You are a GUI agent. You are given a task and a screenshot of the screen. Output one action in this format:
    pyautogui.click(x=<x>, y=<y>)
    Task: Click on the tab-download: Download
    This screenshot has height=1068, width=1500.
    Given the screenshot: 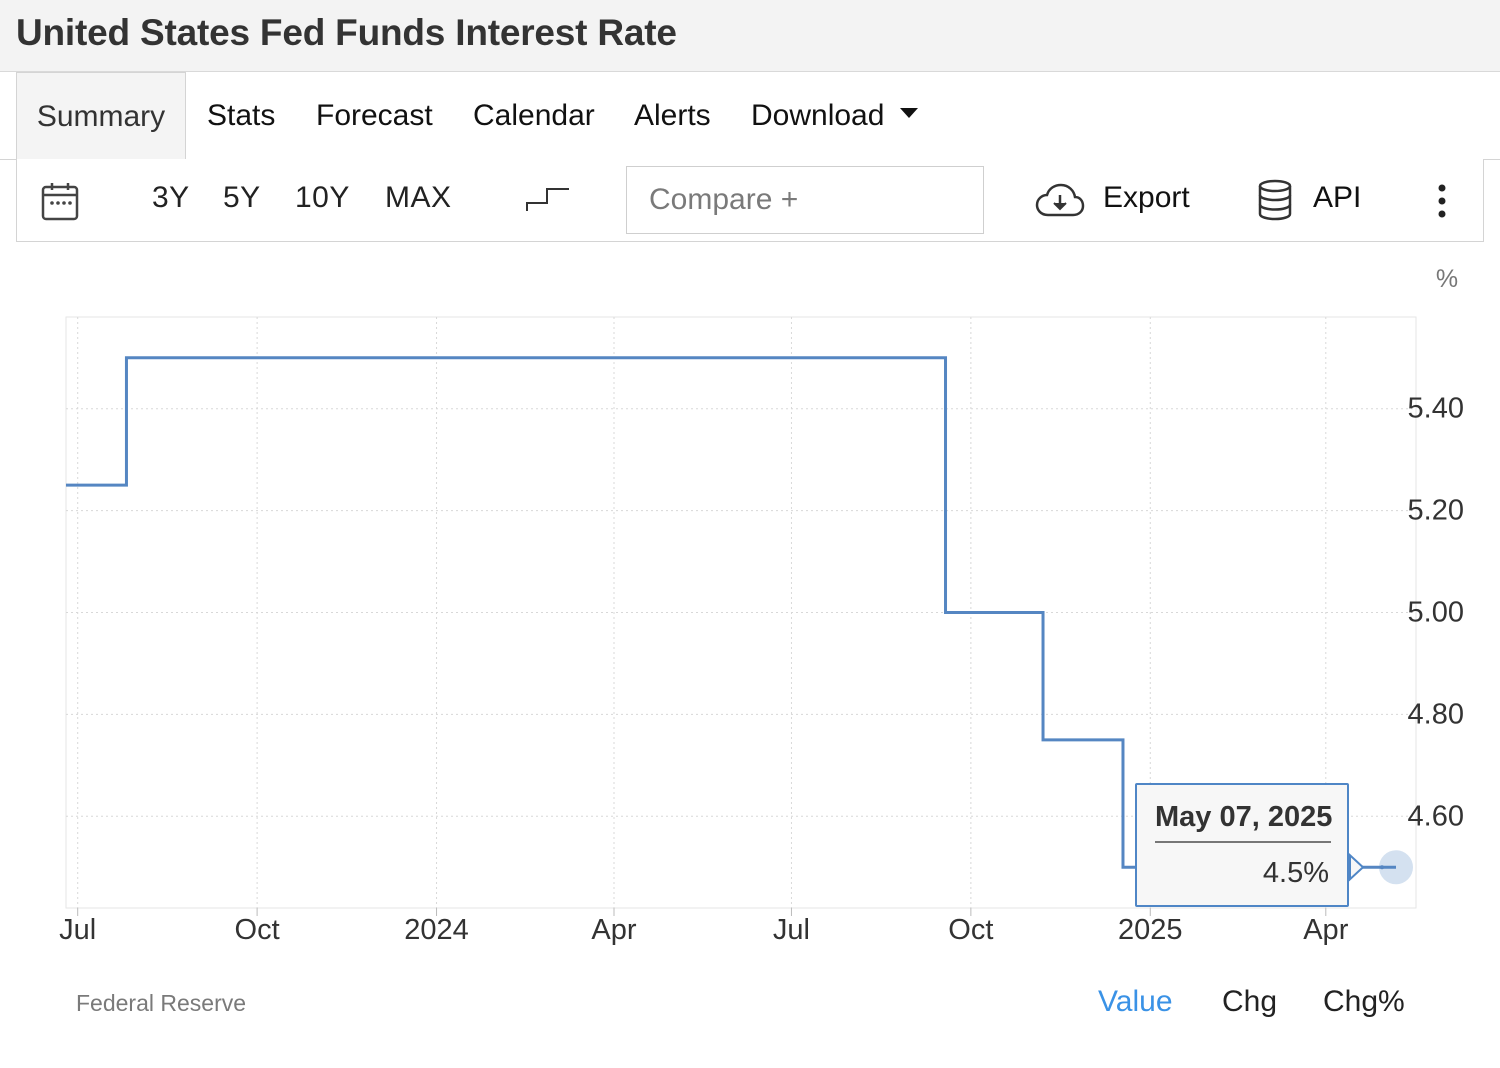 What is the action you would take?
    pyautogui.click(x=835, y=116)
    